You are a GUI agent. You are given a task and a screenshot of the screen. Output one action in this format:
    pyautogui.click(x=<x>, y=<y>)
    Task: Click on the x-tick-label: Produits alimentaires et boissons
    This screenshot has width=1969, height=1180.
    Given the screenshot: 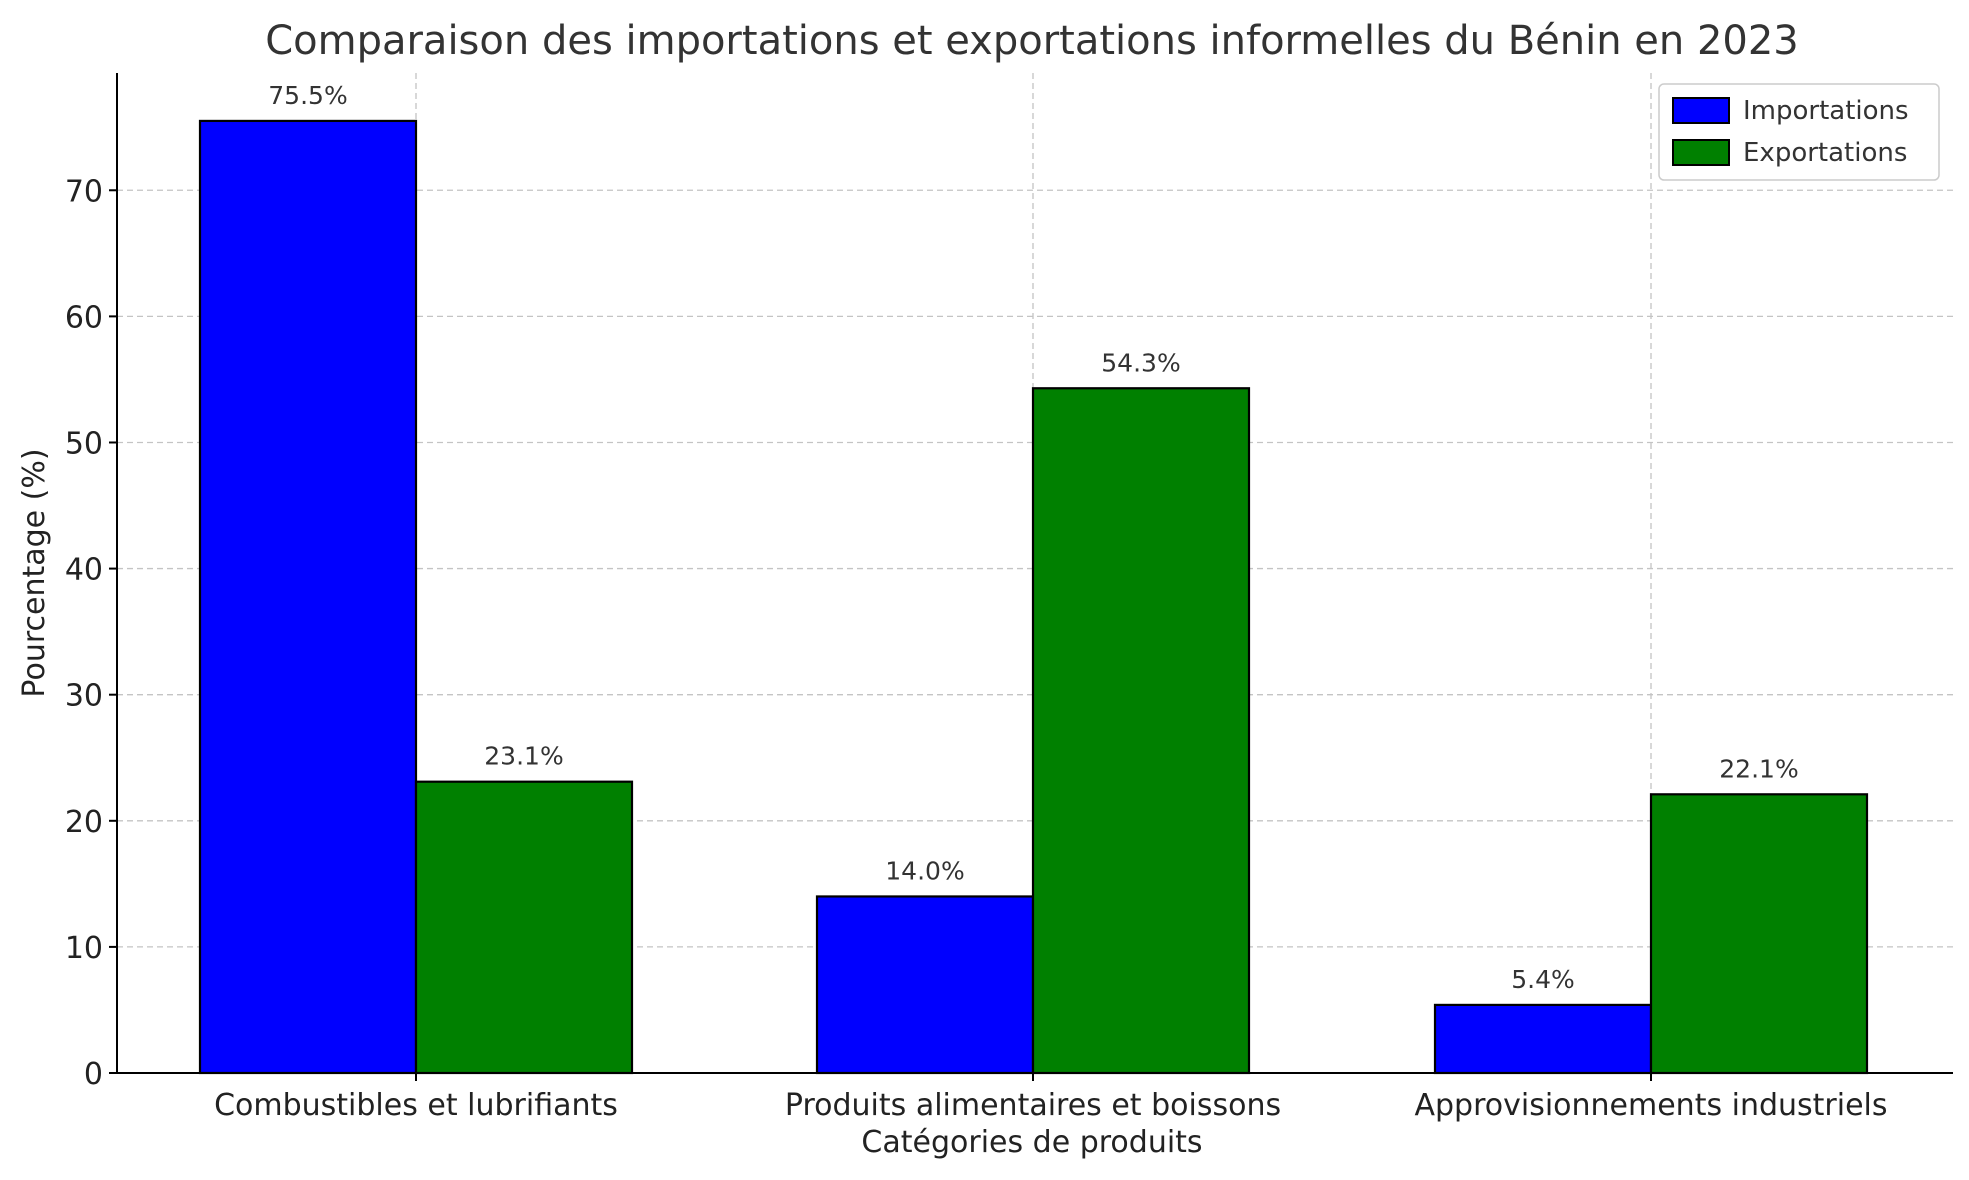 What is the action you would take?
    pyautogui.click(x=1033, y=1105)
    